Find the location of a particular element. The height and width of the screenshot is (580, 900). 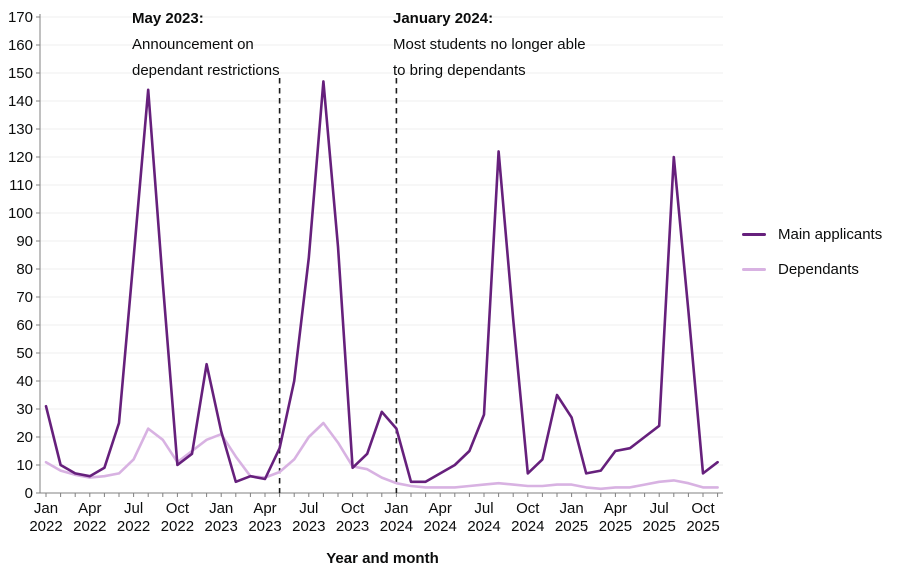

svg-text: 20 is located at coordinates (24, 437).